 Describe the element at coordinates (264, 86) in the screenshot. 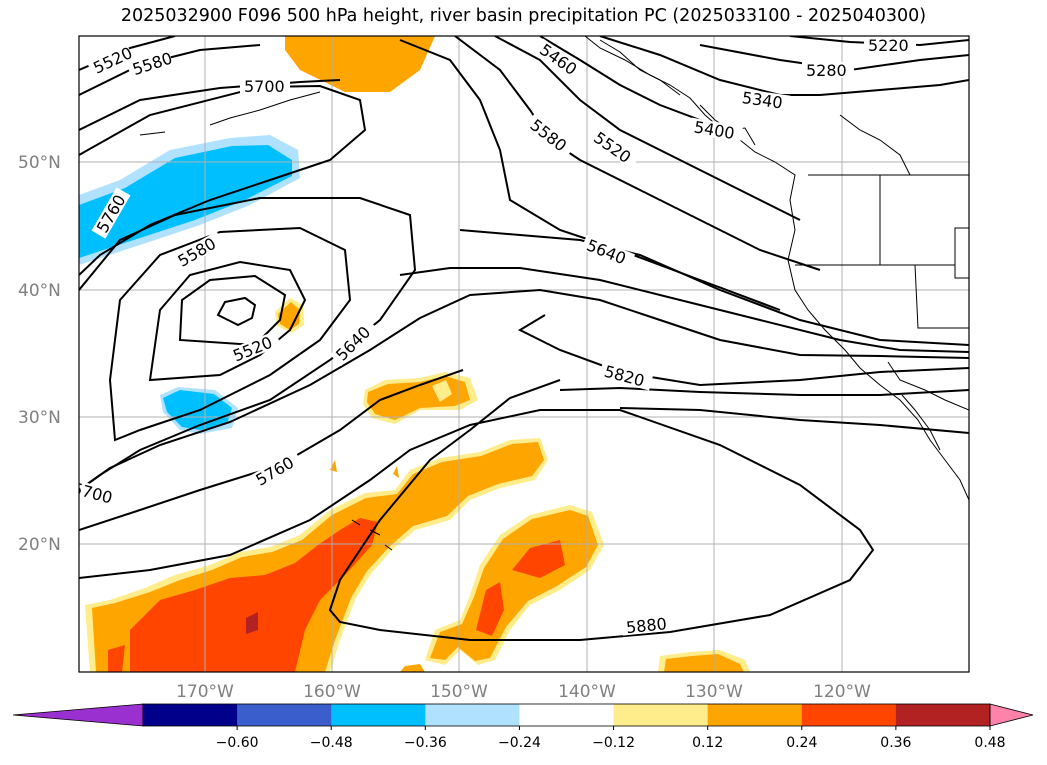

I see `contour-label: 5700` at that location.